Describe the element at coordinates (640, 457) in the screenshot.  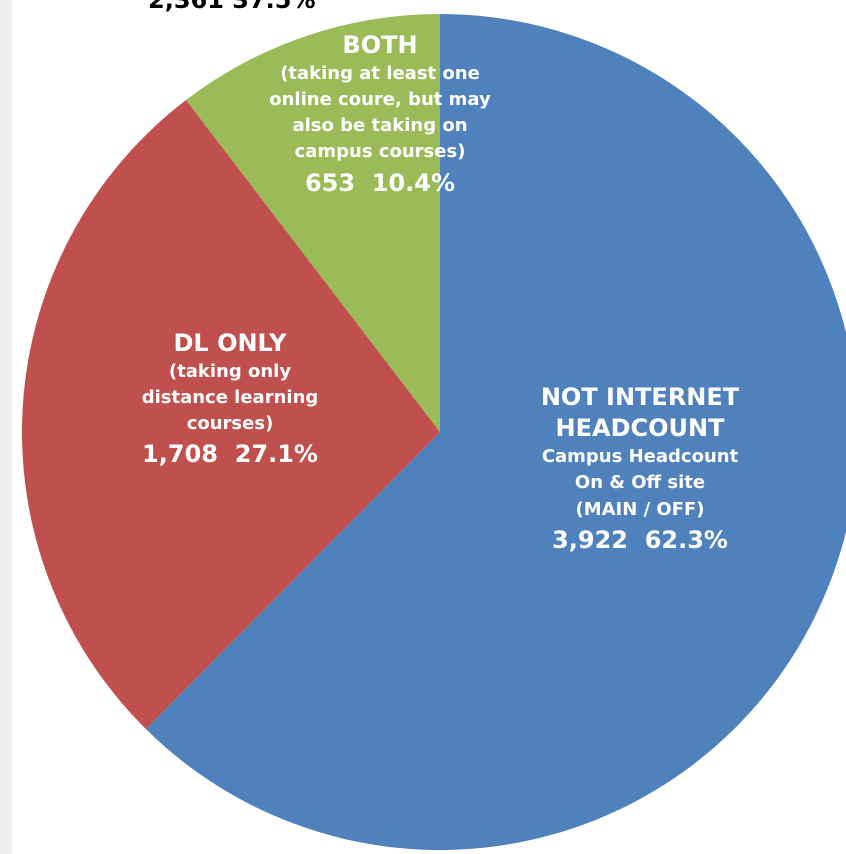
I see `slice-desc-not-internet-line-1: Campus Headcount` at that location.